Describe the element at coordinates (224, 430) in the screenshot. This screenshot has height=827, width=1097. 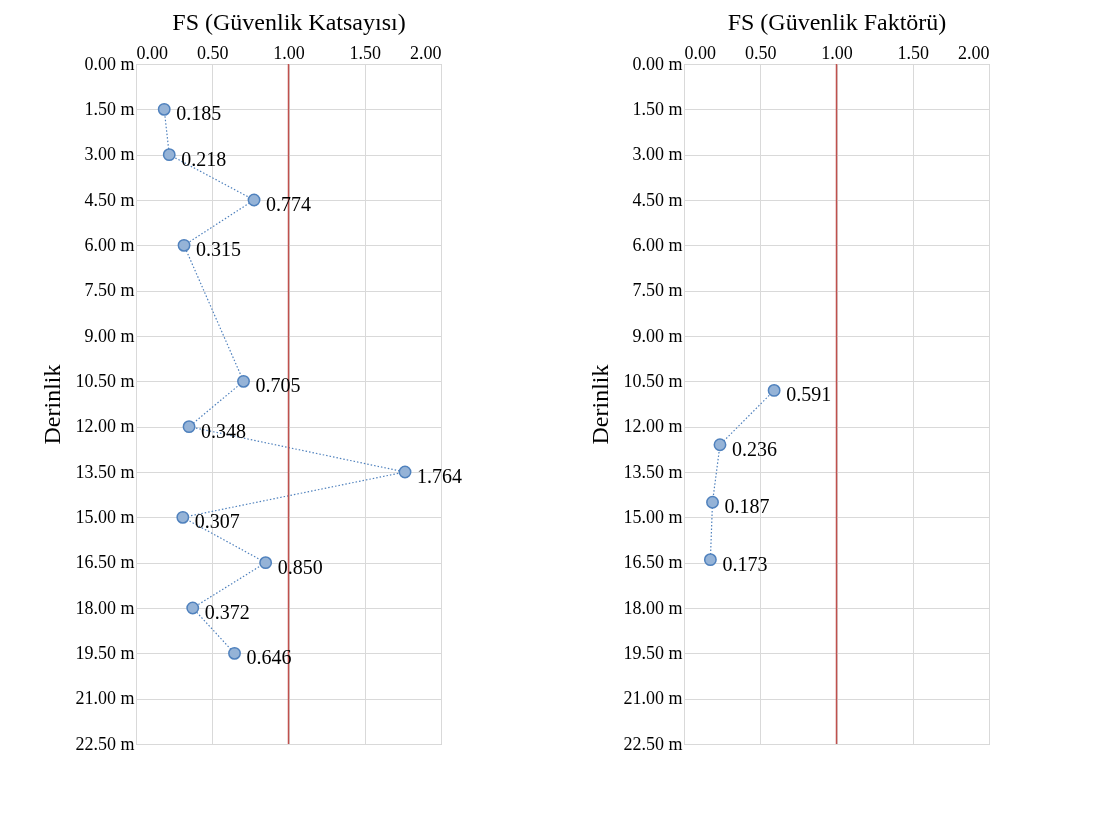
I see `data-label: 0.348` at that location.